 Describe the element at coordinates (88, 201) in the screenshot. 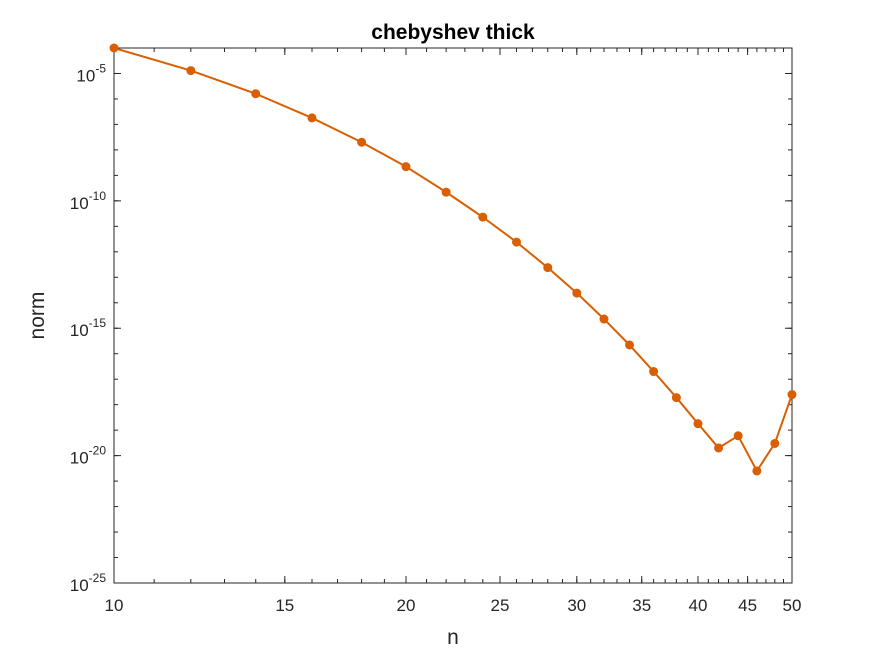

I see `y-tick-label: 10-10` at that location.